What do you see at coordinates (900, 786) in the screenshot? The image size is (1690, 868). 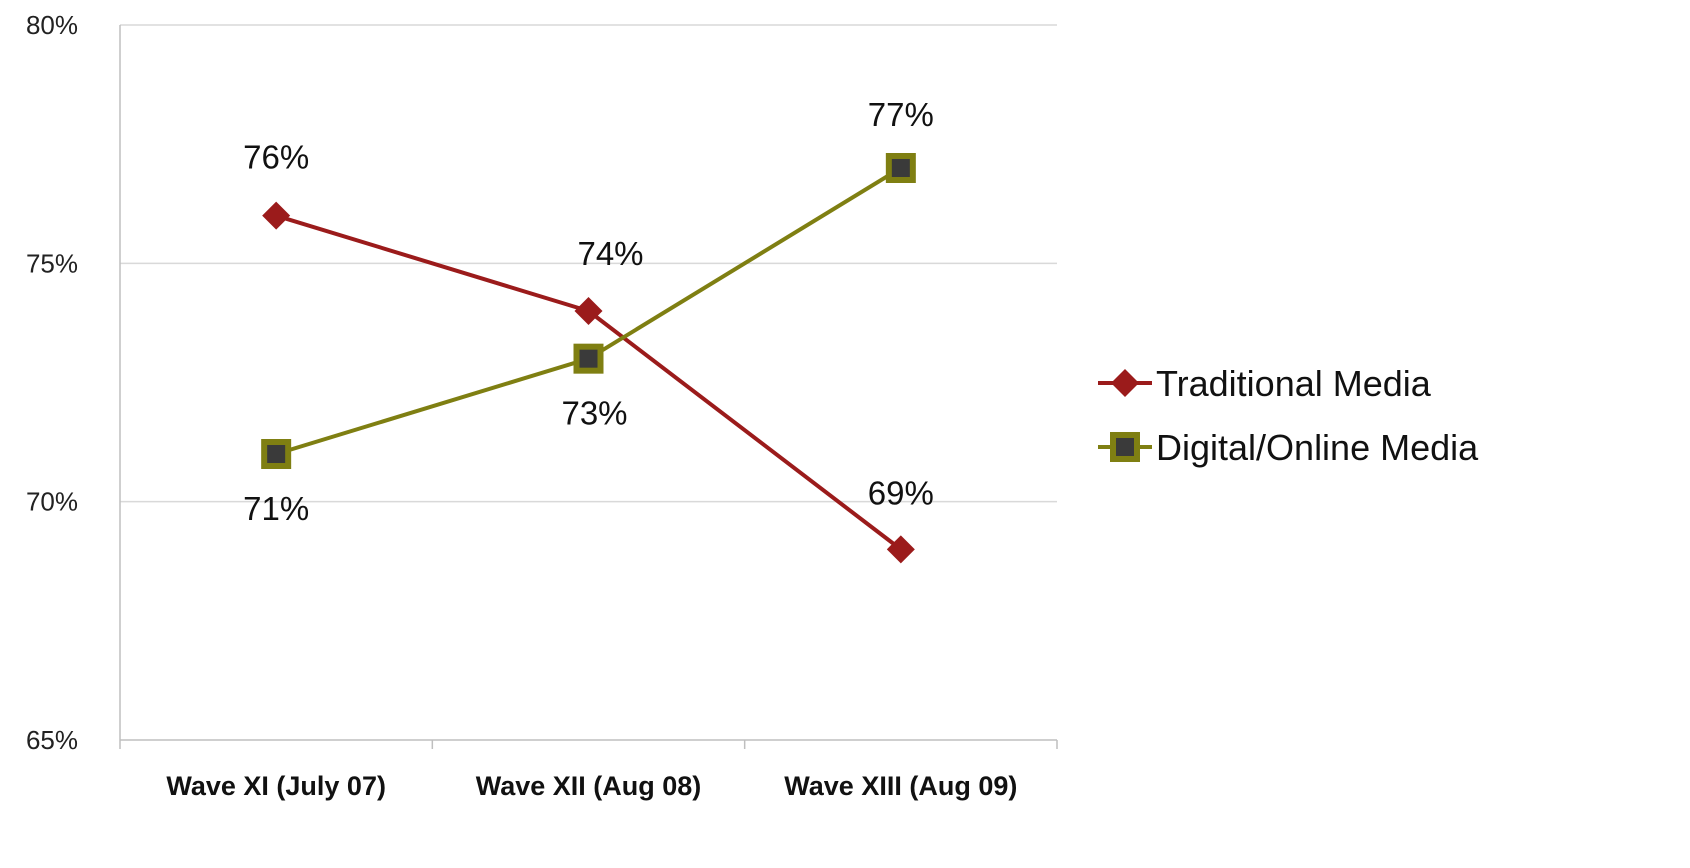 I see `x-tick-label: Wave XIII (Aug 09)` at bounding box center [900, 786].